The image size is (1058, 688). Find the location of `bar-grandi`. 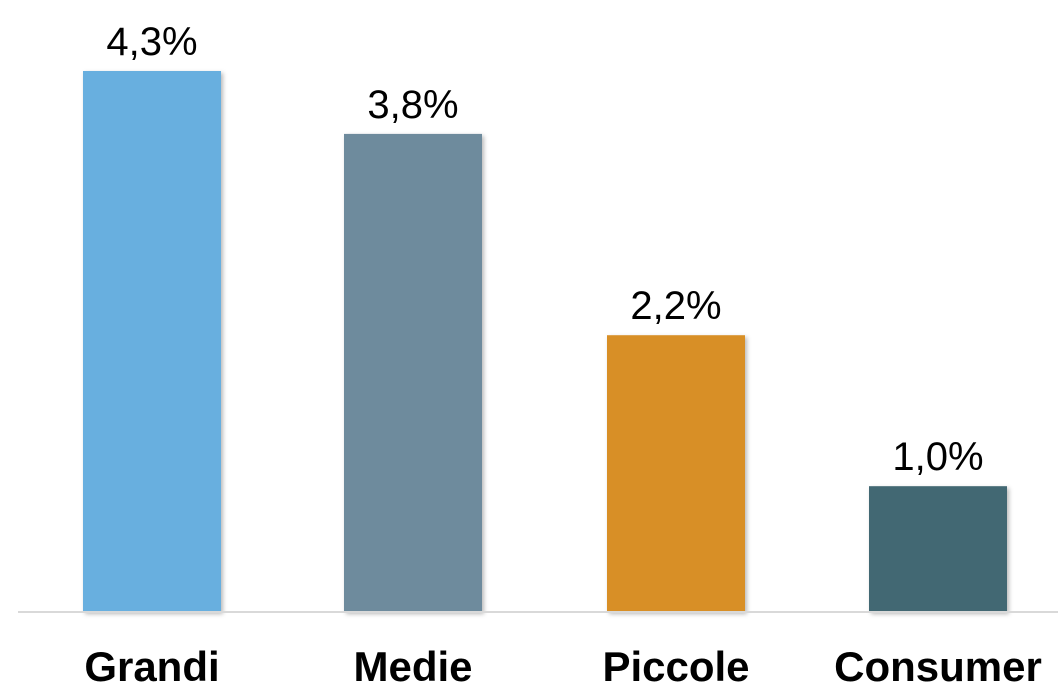

bar-grandi is located at coordinates (152, 341).